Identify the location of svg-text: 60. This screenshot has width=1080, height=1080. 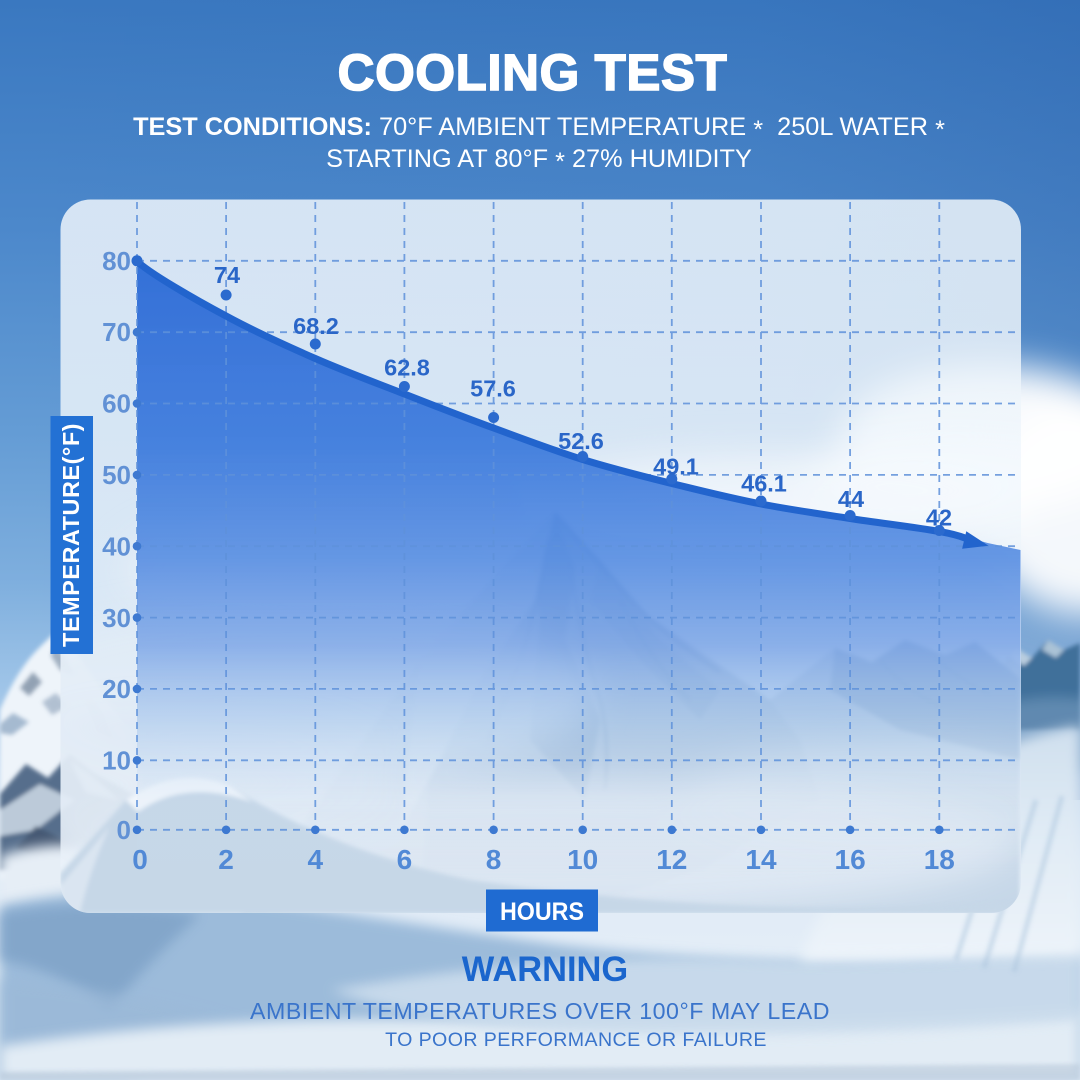
(116, 404).